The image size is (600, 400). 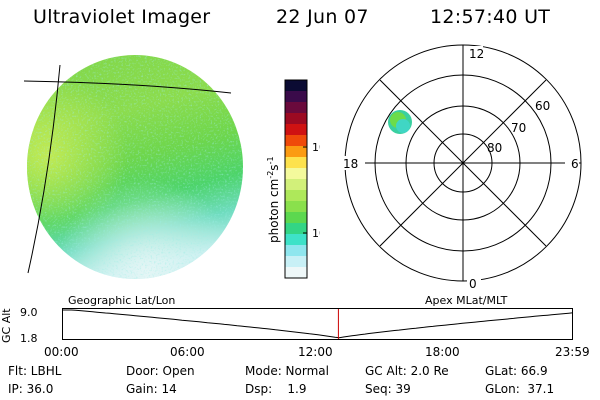 What do you see at coordinates (122, 17) in the screenshot?
I see `instrument-title: Ultraviolet Imager` at bounding box center [122, 17].